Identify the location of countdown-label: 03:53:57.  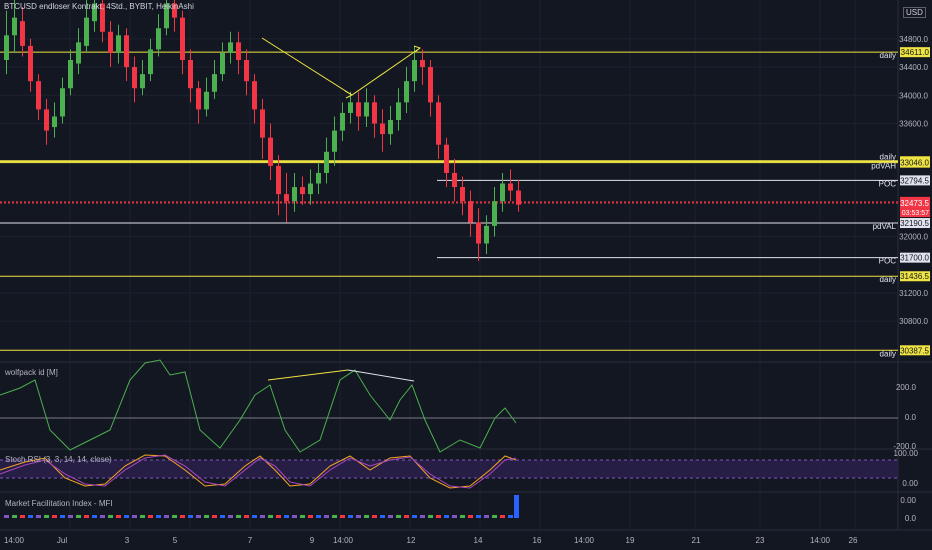
(915, 213).